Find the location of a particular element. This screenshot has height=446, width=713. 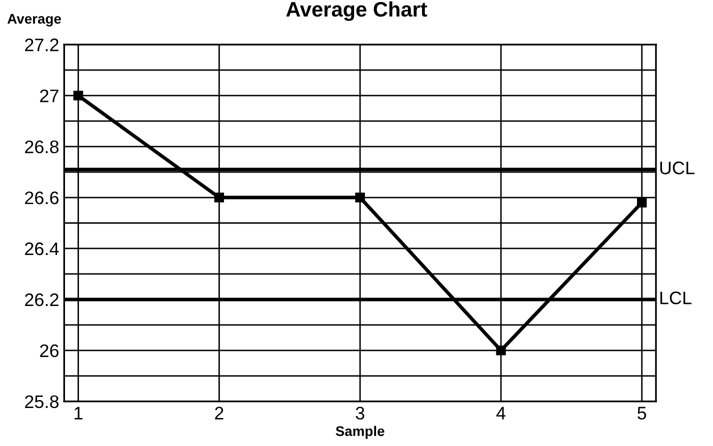

y-tick-label: 26 is located at coordinates (49, 351).